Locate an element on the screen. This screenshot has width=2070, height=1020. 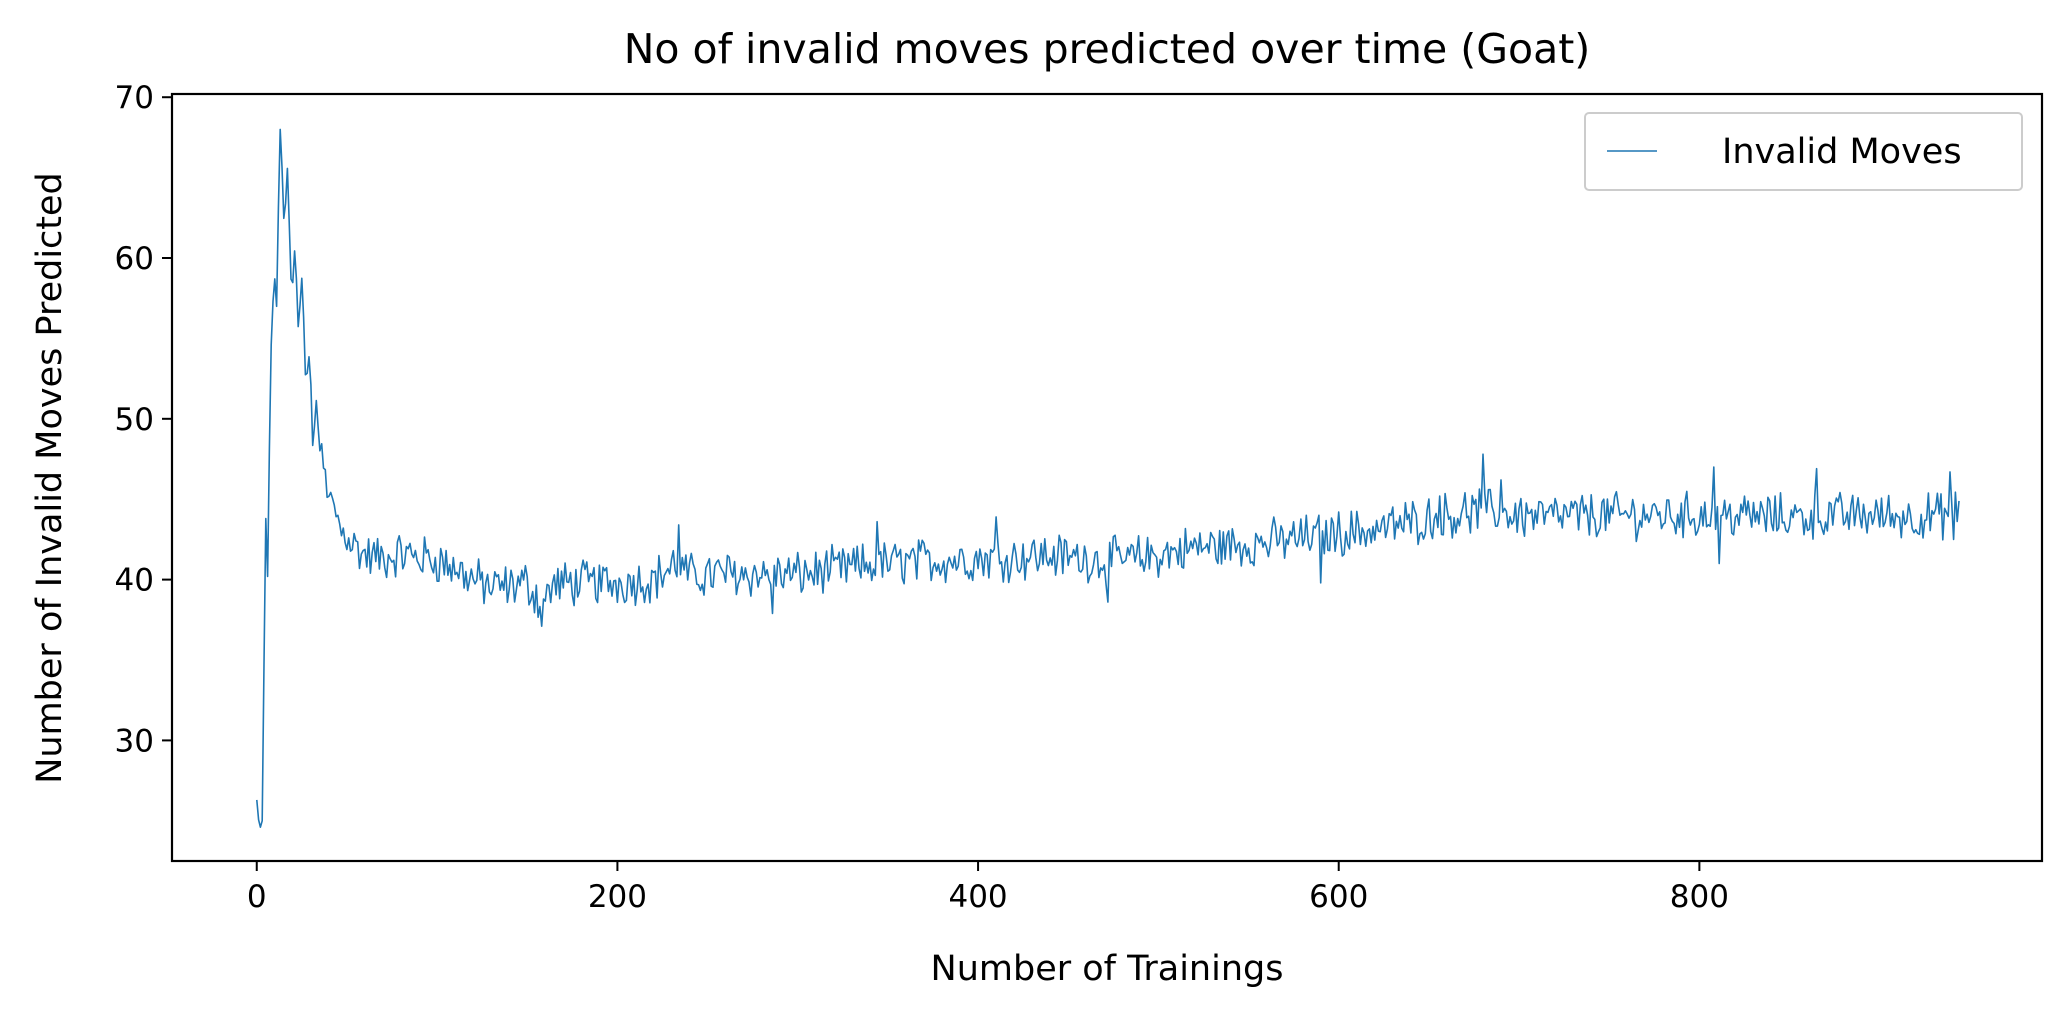
y-tick-label: 50 is located at coordinates (134, 420).